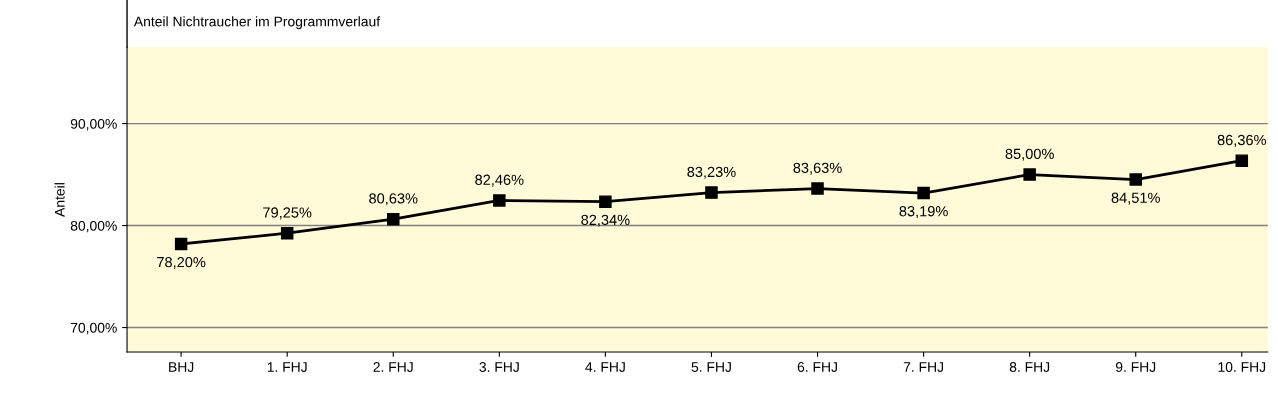 The width and height of the screenshot is (1278, 406). I want to click on data-label: 83,63%, so click(817, 168).